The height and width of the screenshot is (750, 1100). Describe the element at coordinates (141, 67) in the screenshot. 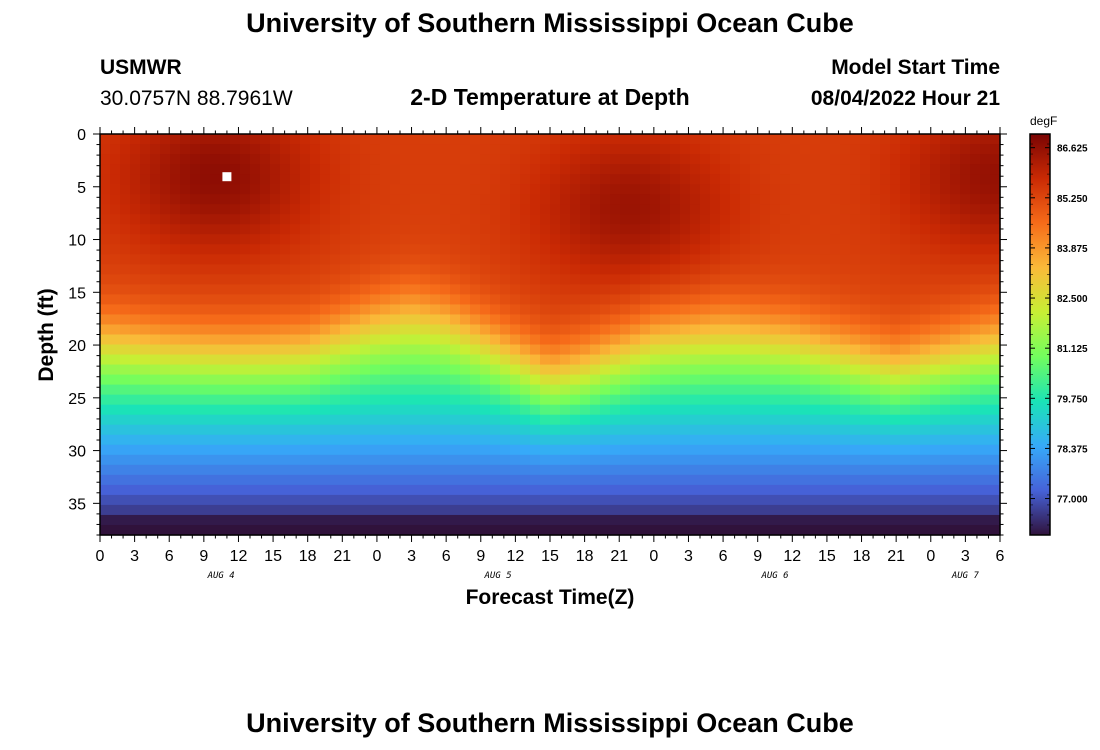

I see `station-name: USMWR` at that location.